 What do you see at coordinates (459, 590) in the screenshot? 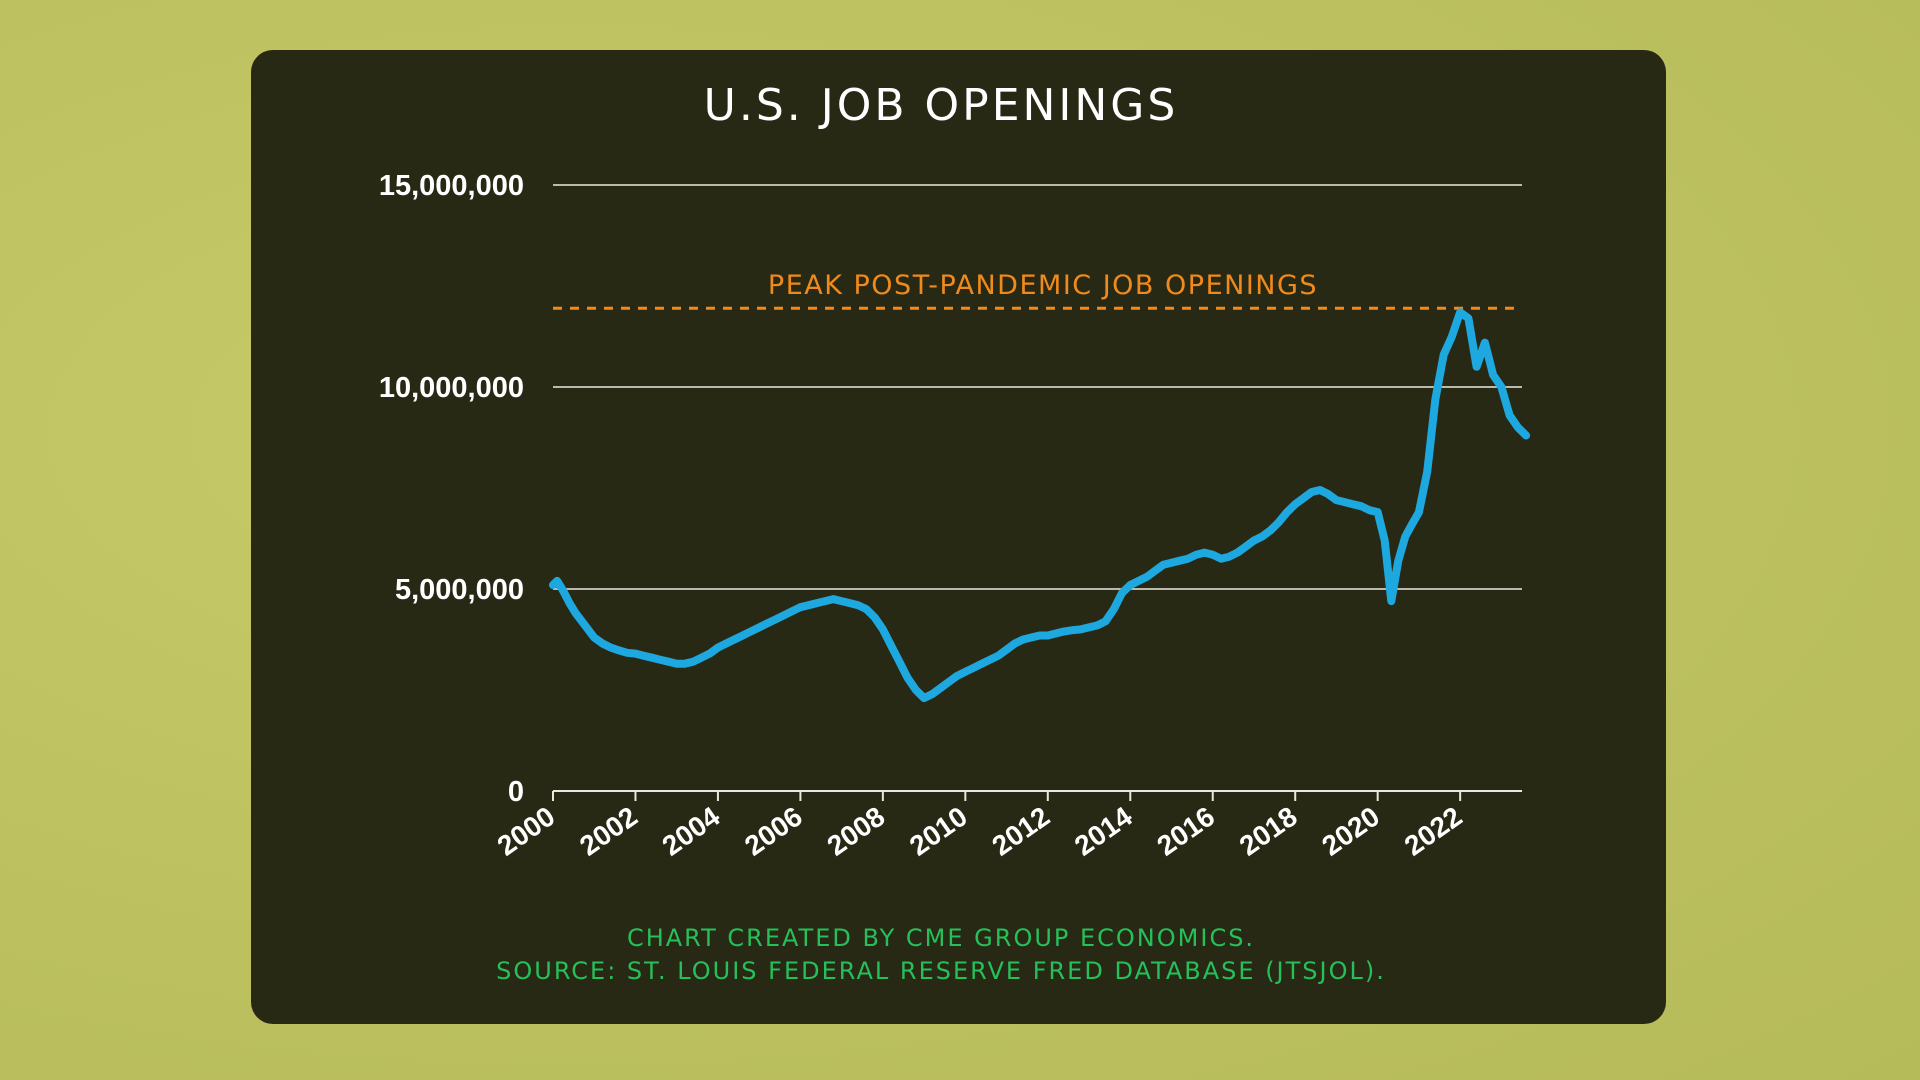
I see `y-tick-label: 5,000,000` at bounding box center [459, 590].